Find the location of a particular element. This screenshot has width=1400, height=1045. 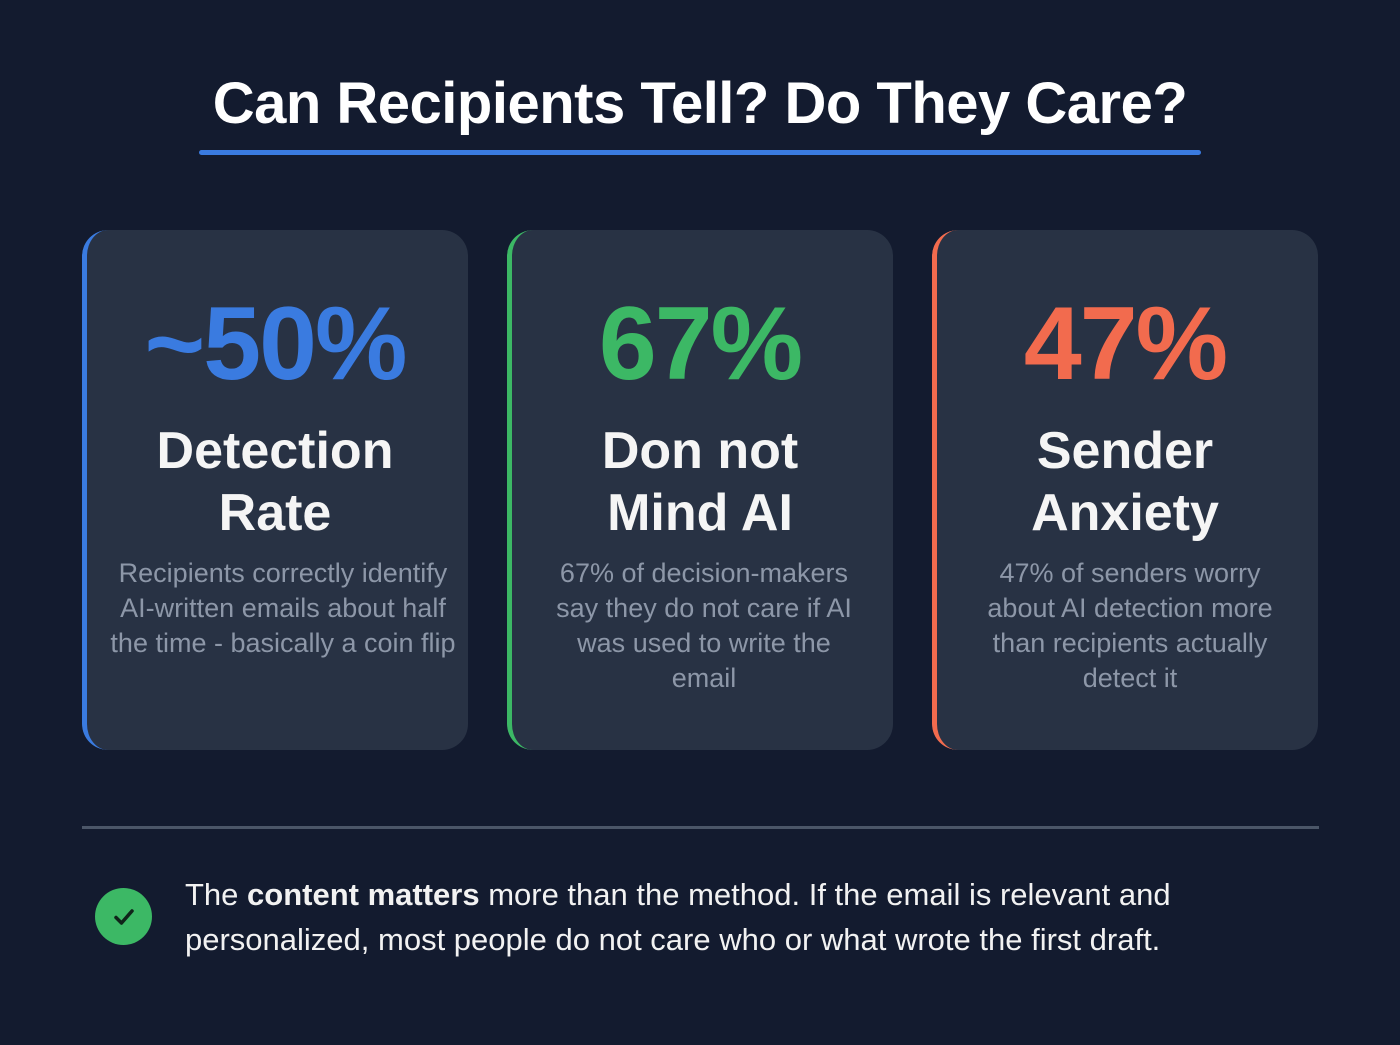

stat-label-line: Don not is located at coordinates (700, 451).